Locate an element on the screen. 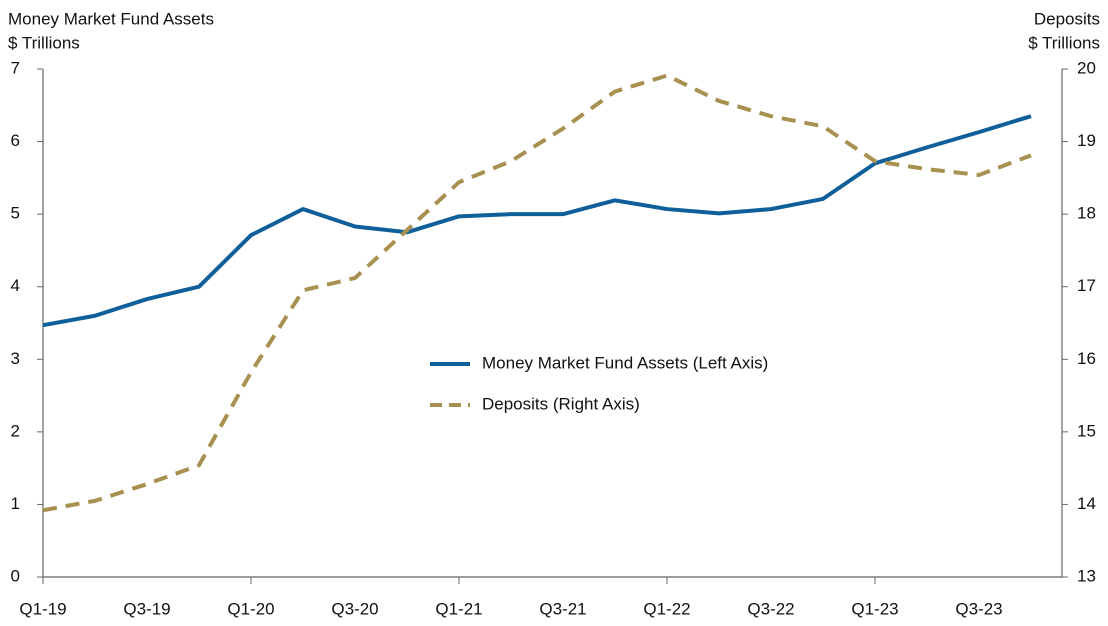  y2-axis-title: $ Trillions is located at coordinates (1064, 42).